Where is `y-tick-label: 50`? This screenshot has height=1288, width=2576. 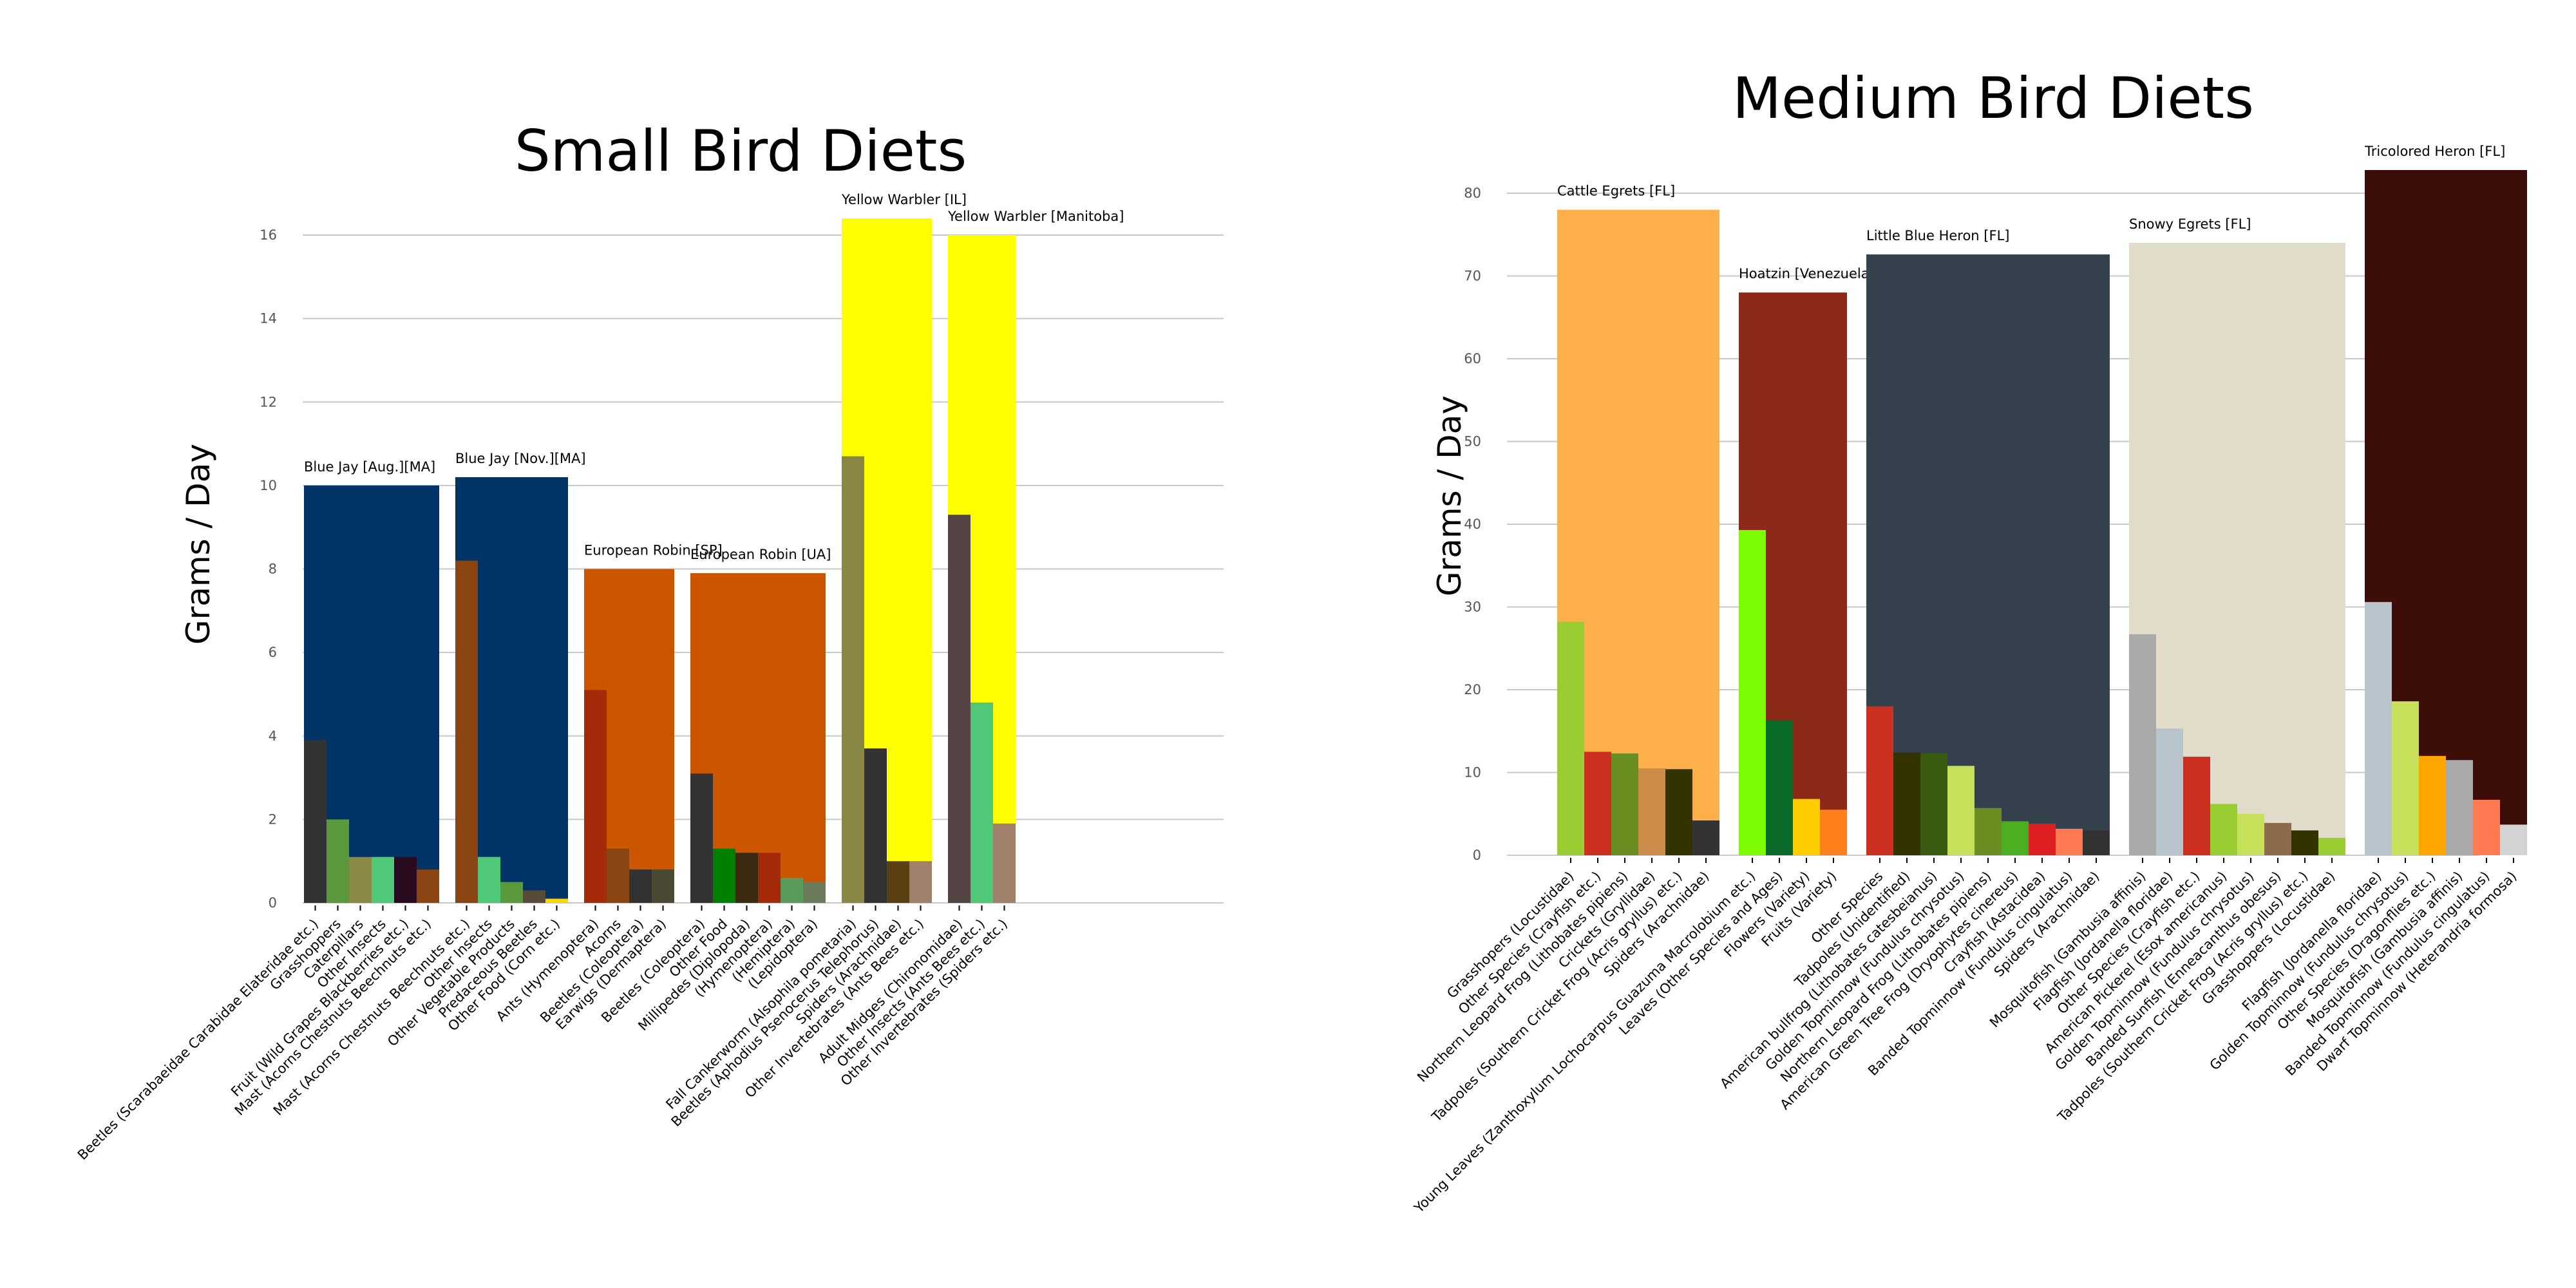 y-tick-label: 50 is located at coordinates (1473, 442).